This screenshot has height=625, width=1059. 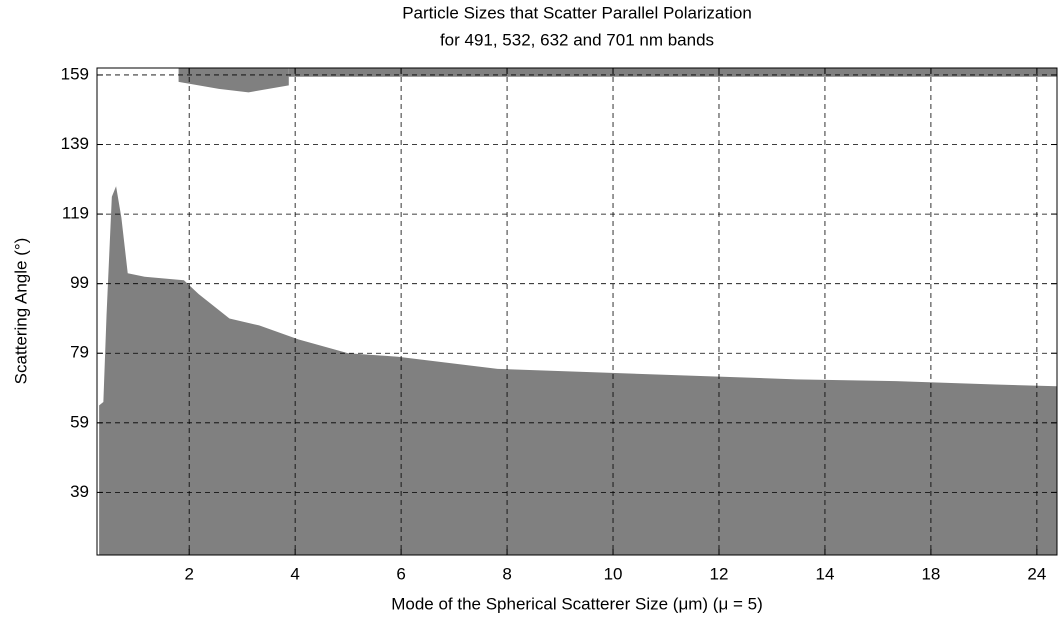 I want to click on x-tick-label: 18, so click(x=930, y=573).